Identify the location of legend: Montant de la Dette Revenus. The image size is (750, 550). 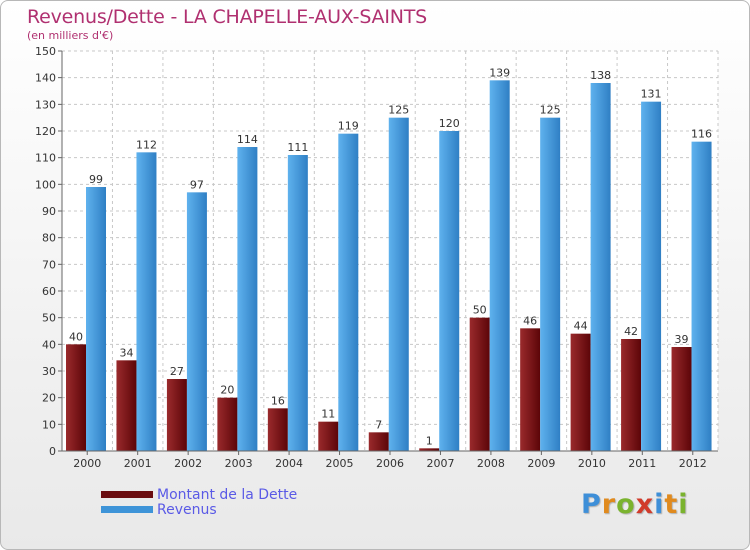
(199, 502).